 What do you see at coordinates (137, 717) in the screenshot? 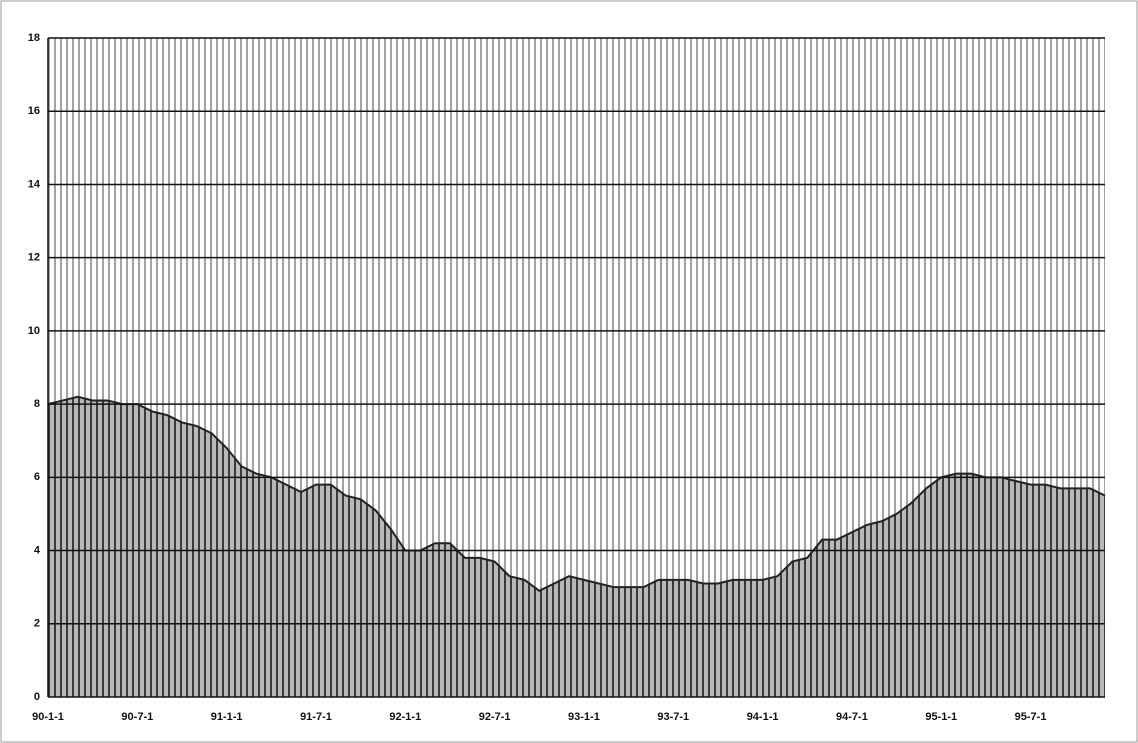
I see `x-tick-label: 90-7-1` at bounding box center [137, 717].